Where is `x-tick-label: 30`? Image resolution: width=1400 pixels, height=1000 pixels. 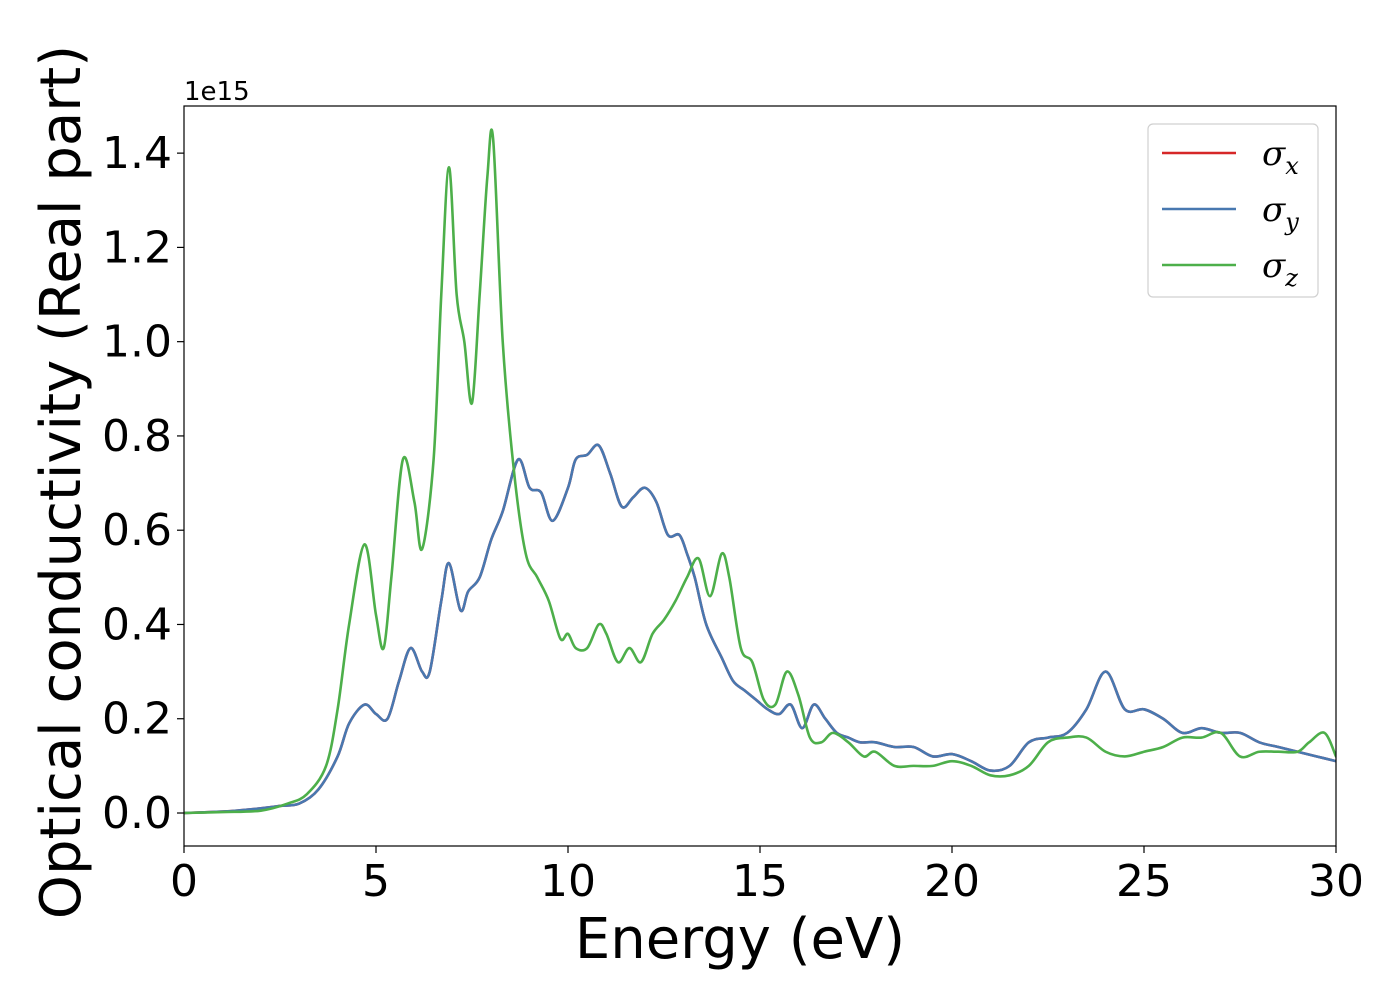 x-tick-label: 30 is located at coordinates (1336, 881).